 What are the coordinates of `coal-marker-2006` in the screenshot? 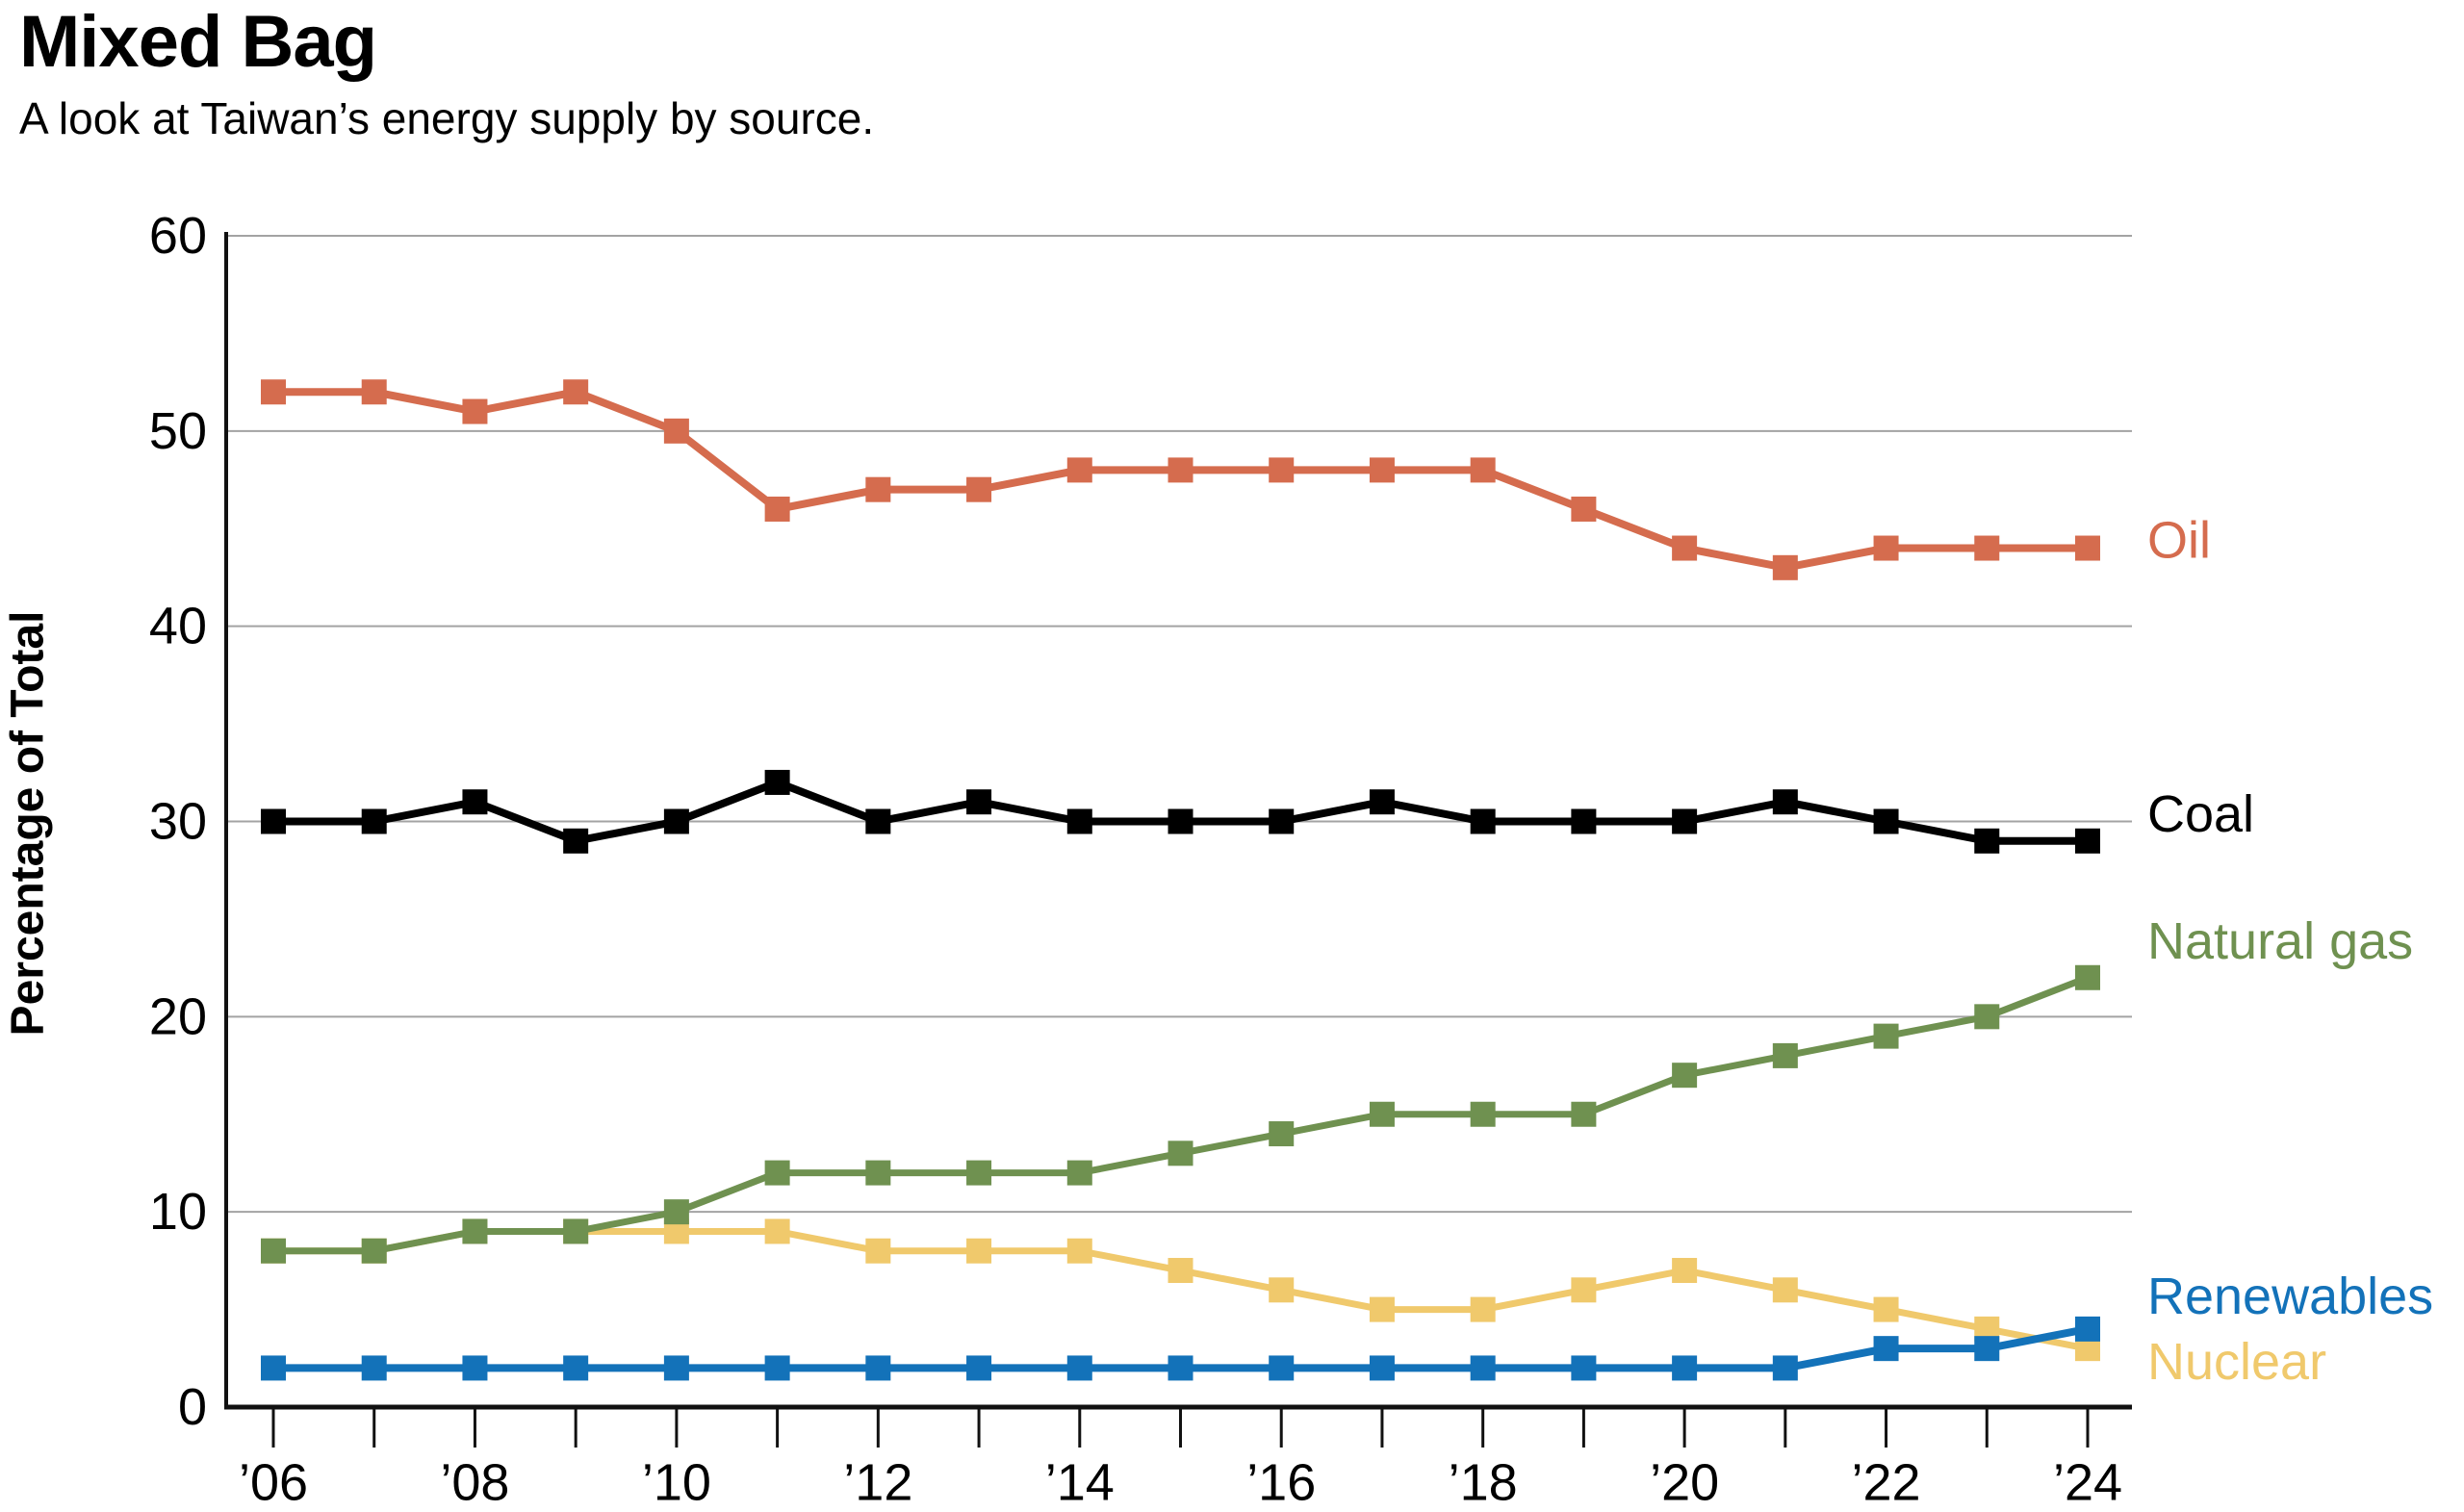 It's located at (273, 821).